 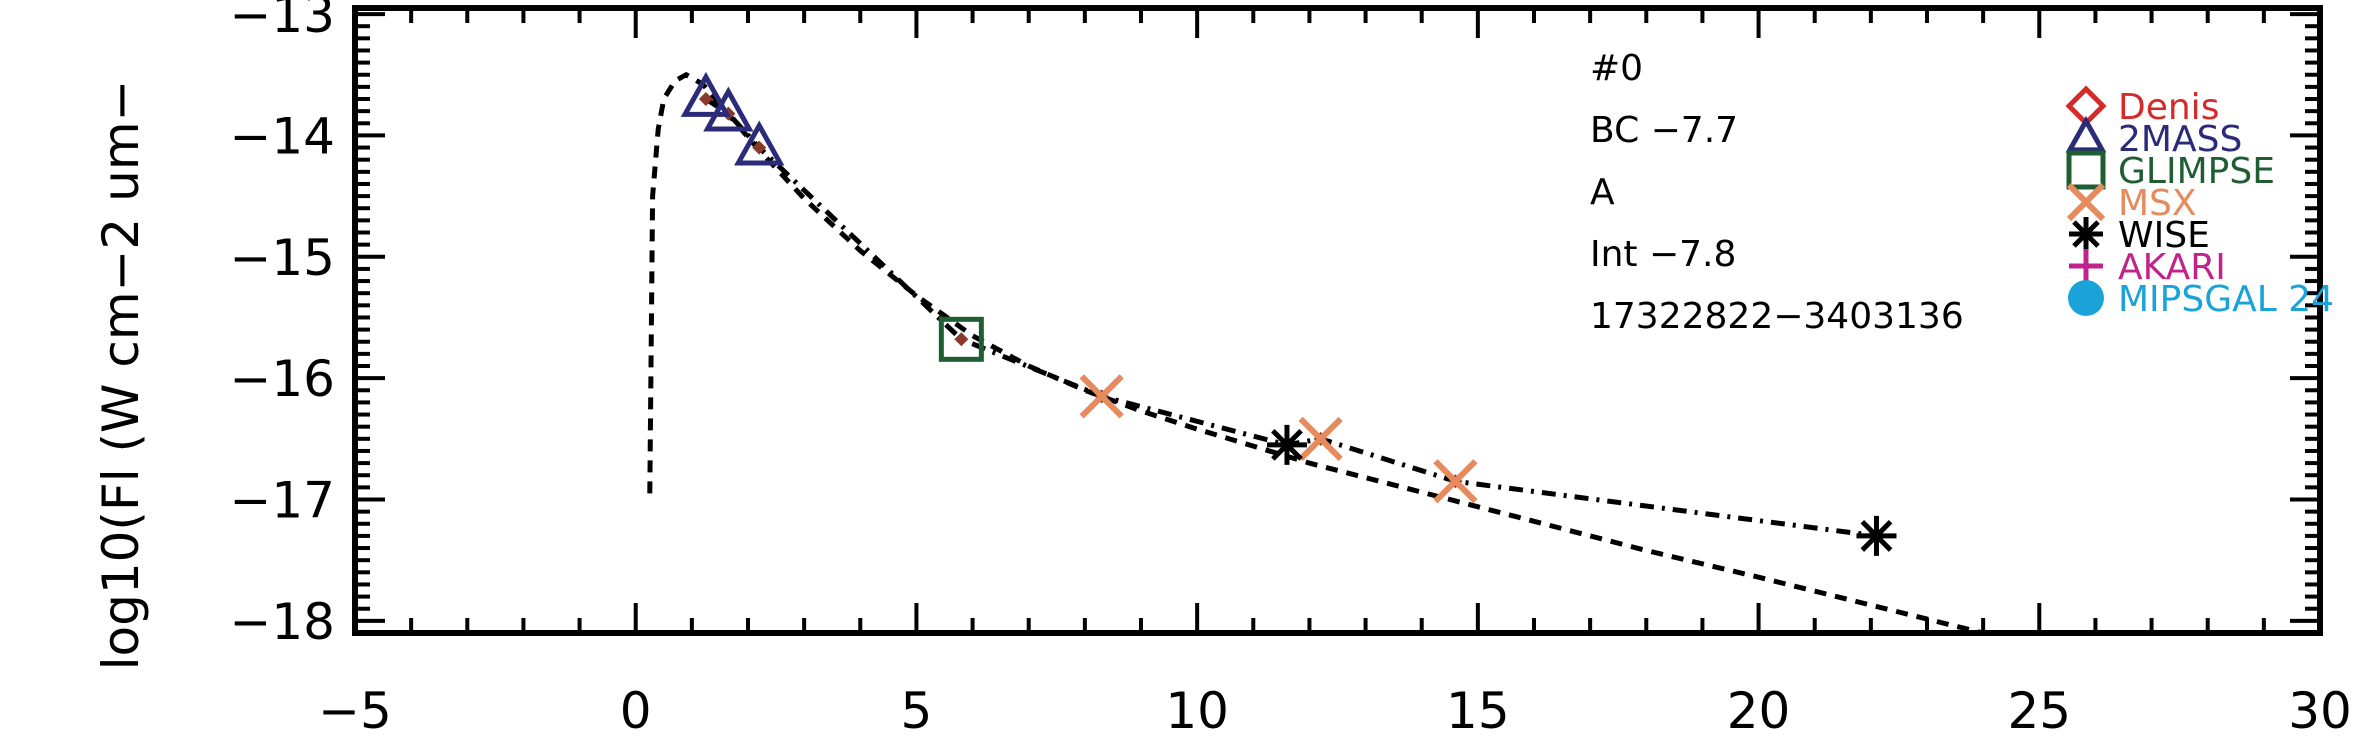 I want to click on y-tick-label: −14, so click(x=282, y=136).